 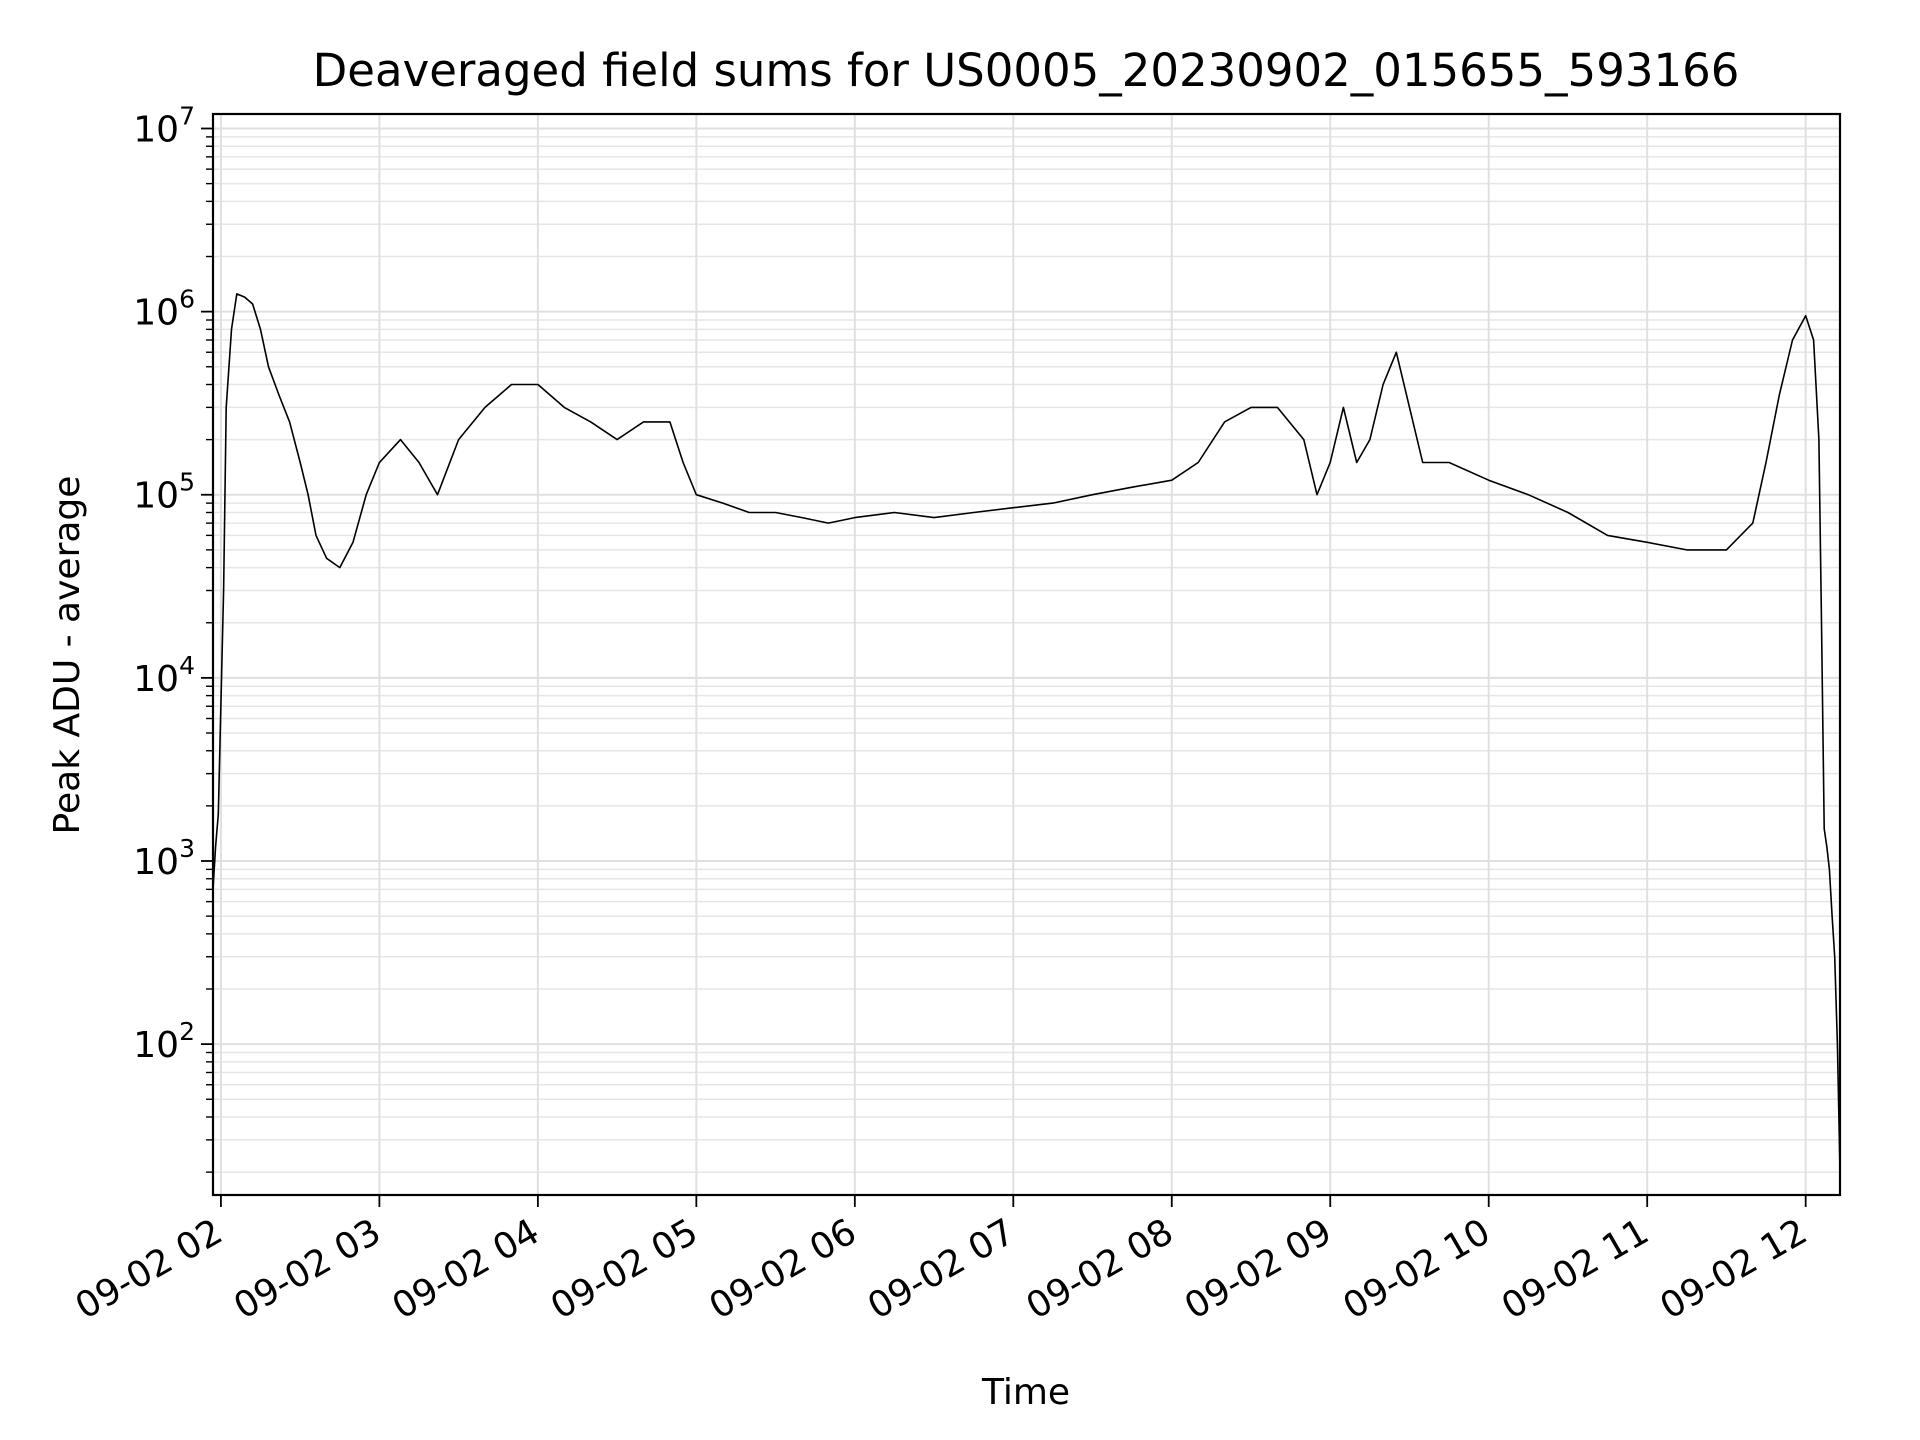 What do you see at coordinates (173, 637) in the screenshot?
I see `y-axis: 10² 10³ 10⁴ 10⁵ 10⁶ 10⁷` at bounding box center [173, 637].